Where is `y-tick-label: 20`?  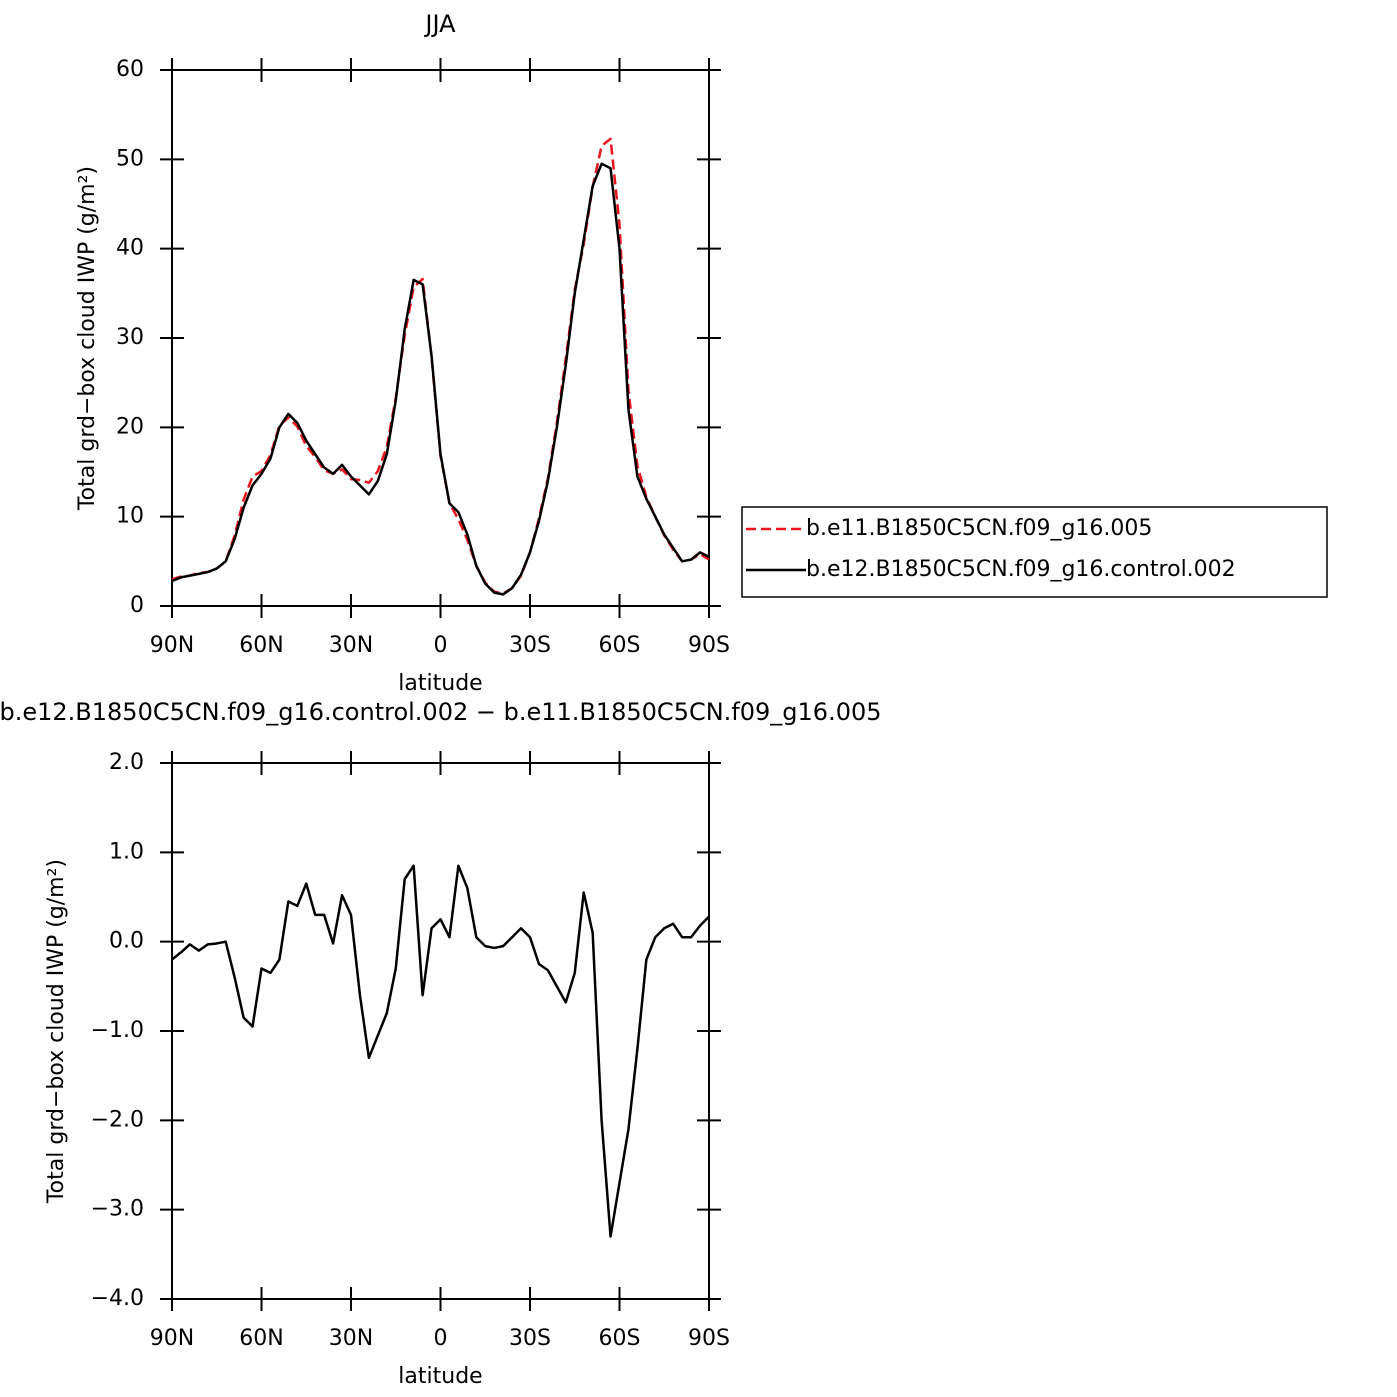
y-tick-label: 20 is located at coordinates (130, 426).